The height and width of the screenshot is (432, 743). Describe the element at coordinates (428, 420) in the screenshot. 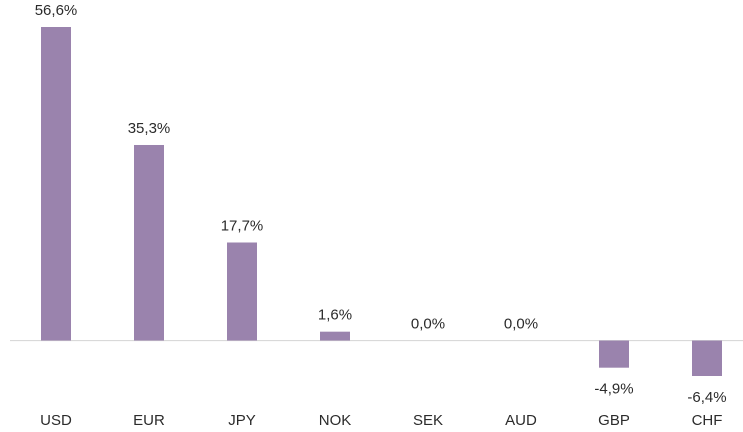

I see `x-tick-label: SEK` at that location.